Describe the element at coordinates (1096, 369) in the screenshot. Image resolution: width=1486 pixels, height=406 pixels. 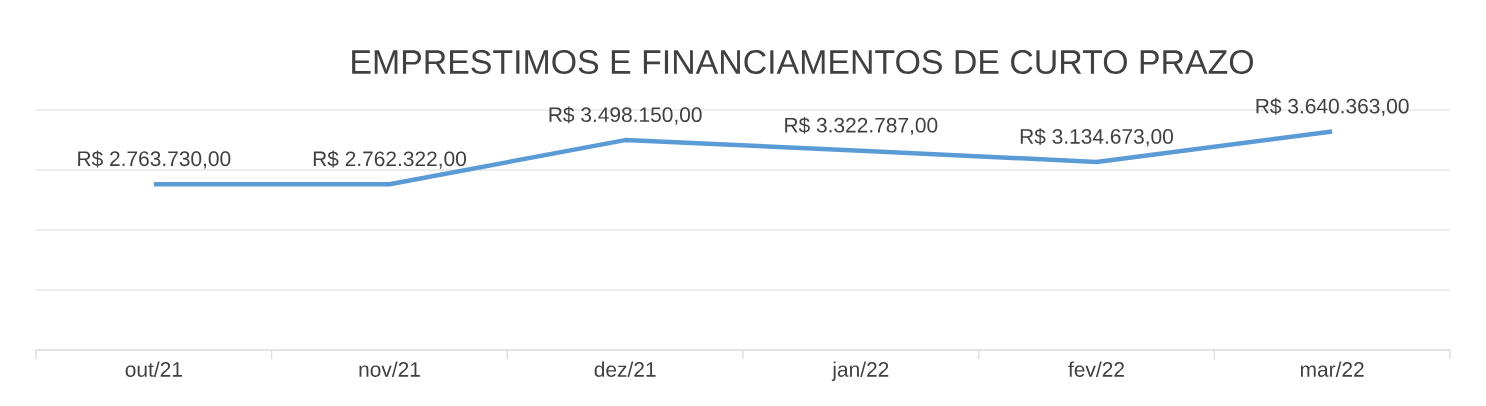
I see `x-tick-label: fev/22` at that location.